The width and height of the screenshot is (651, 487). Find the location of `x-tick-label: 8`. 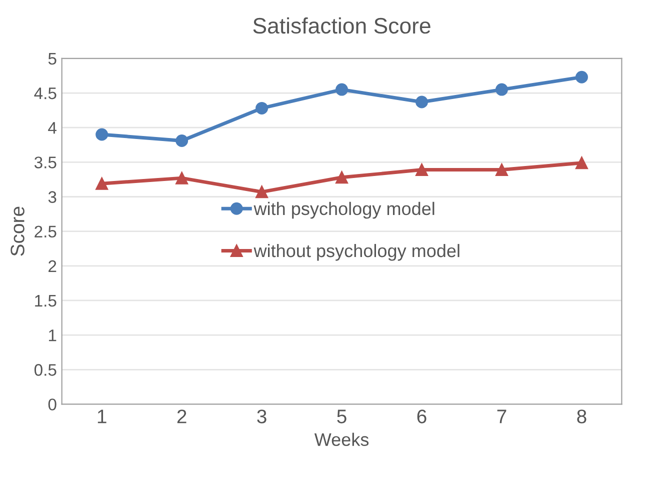

x-tick-label: 8 is located at coordinates (581, 417).